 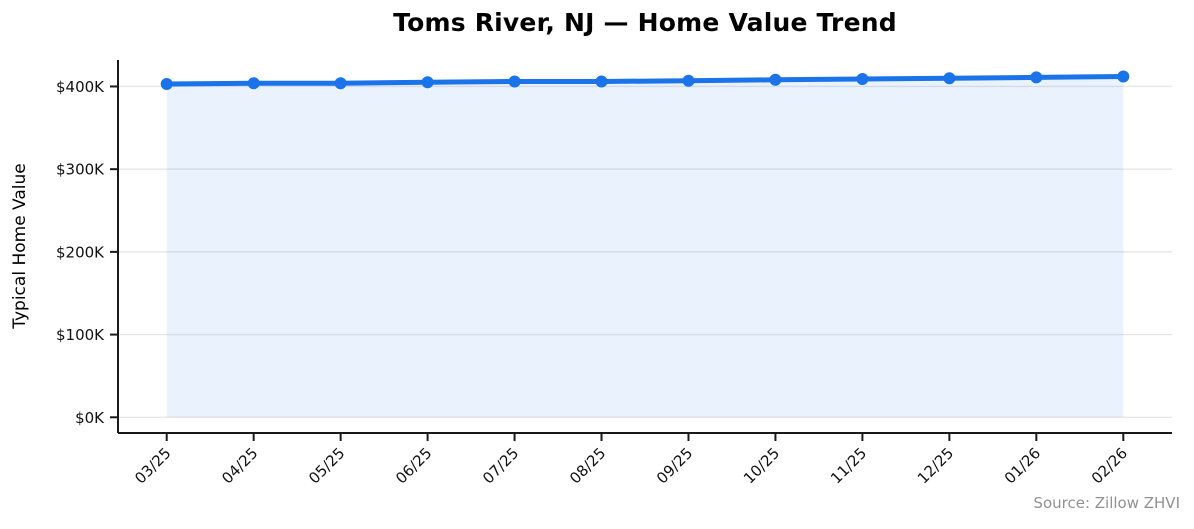 What do you see at coordinates (674, 465) in the screenshot?
I see `x-tick-label: 09/25` at bounding box center [674, 465].